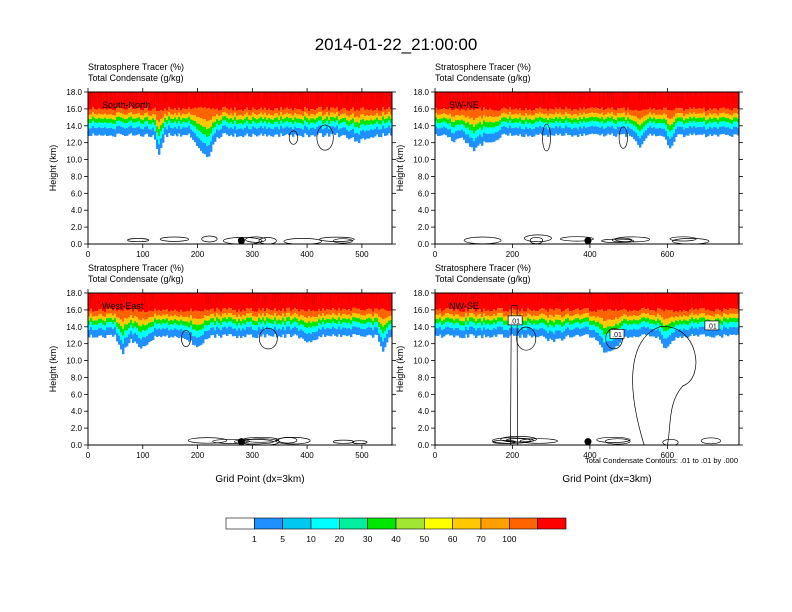 The image size is (792, 612). Describe the element at coordinates (483, 67) in the screenshot. I see `panel-title: Stratosphere Tracer (%)` at that location.